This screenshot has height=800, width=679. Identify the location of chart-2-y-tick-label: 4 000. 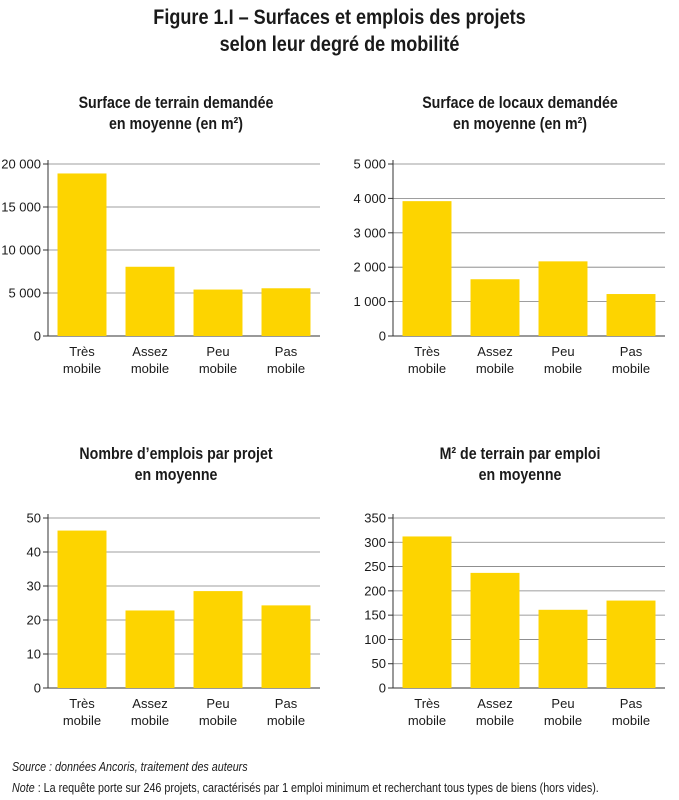
(369, 198).